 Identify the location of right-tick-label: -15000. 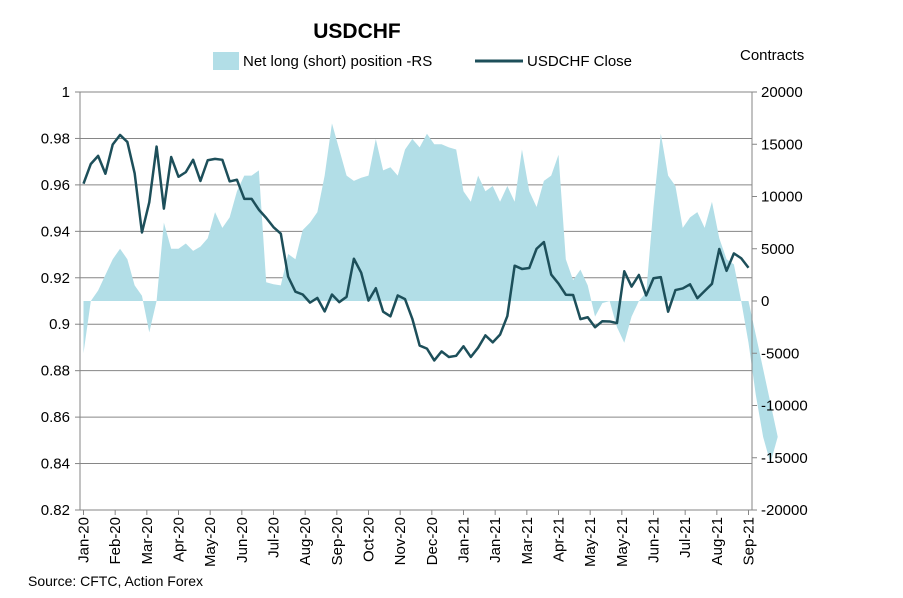
(784, 458).